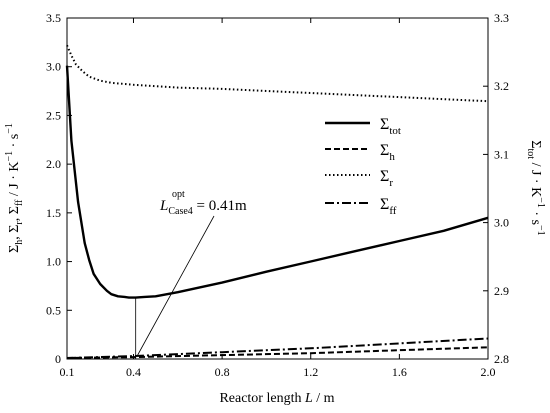 The height and width of the screenshot is (413, 550). What do you see at coordinates (496, 188) in the screenshot?
I see `y-right-ticks: 2.8 2.9 3.0 3.1 3.2 3.3` at bounding box center [496, 188].